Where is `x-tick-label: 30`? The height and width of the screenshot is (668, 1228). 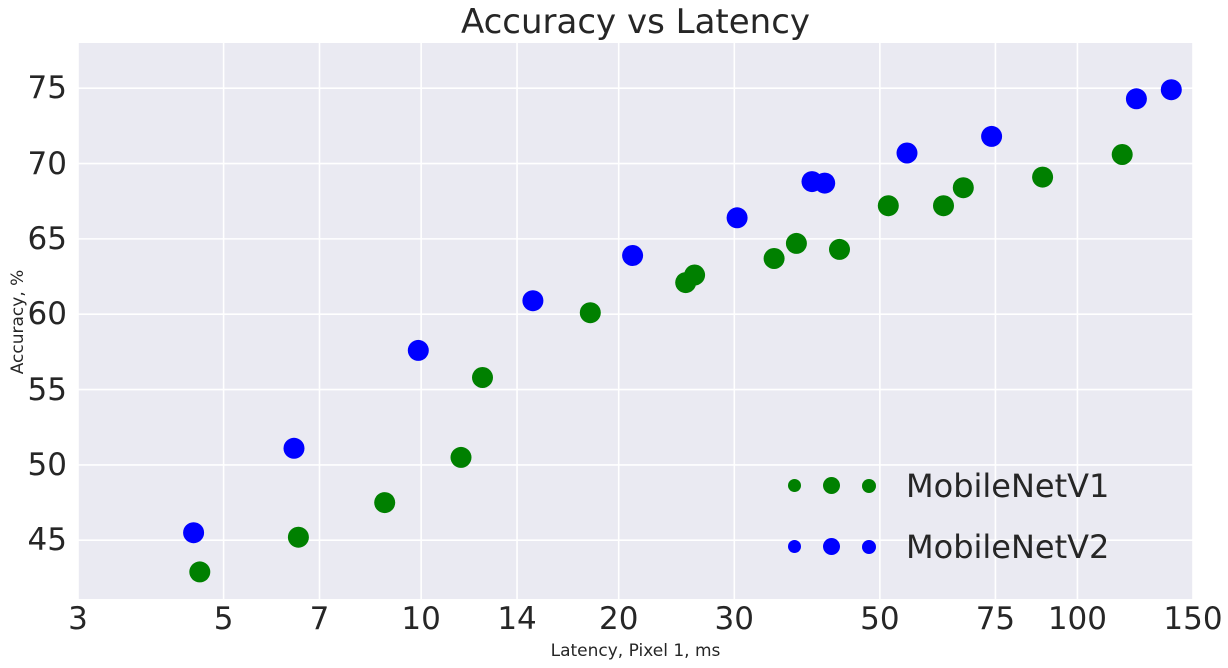
x-tick-label: 30 is located at coordinates (734, 619).